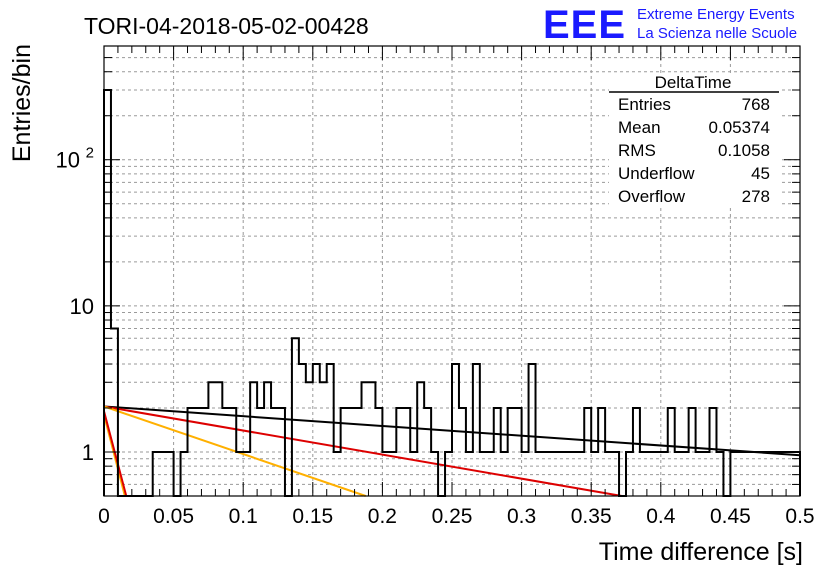 Image resolution: width=836 pixels, height=572 pixels. Describe the element at coordinates (760, 173) in the screenshot. I see `stats-row-value: 45` at that location.